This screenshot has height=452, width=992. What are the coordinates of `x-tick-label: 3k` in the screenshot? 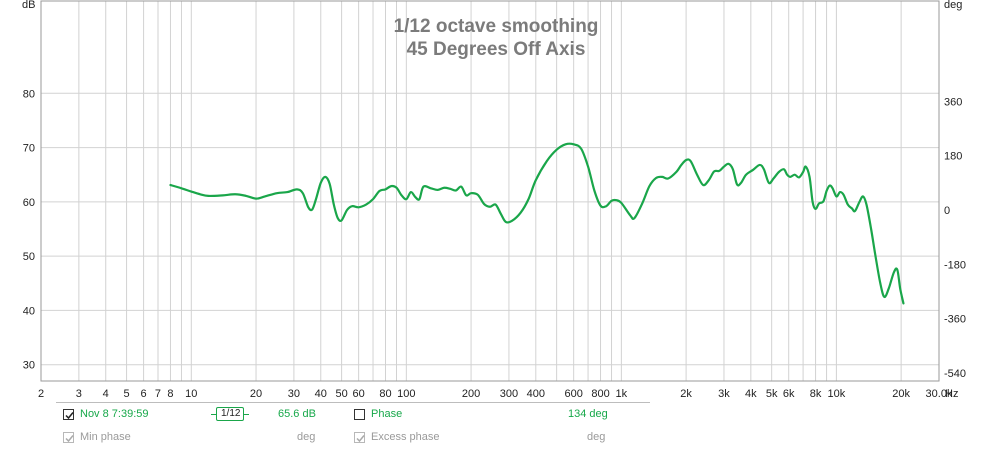 It's located at (724, 394).